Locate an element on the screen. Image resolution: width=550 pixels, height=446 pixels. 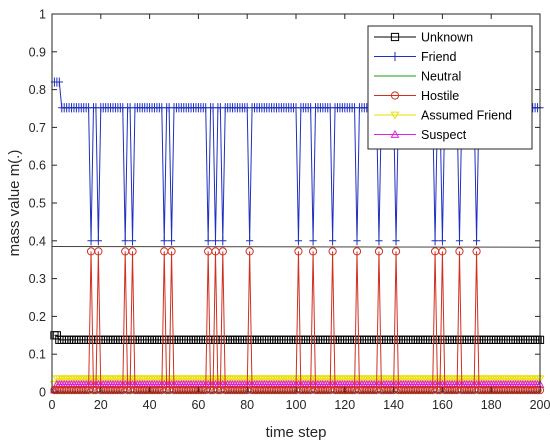
legend-box is located at coordinates (450, 87).